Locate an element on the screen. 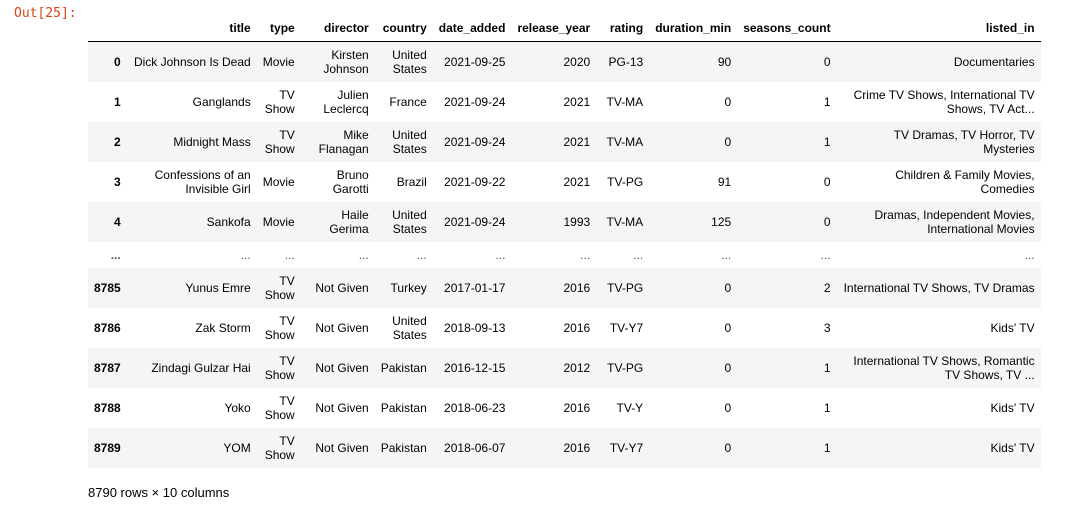 This screenshot has height=507, width=1091. cell-seasons-count: 3 is located at coordinates (827, 327).